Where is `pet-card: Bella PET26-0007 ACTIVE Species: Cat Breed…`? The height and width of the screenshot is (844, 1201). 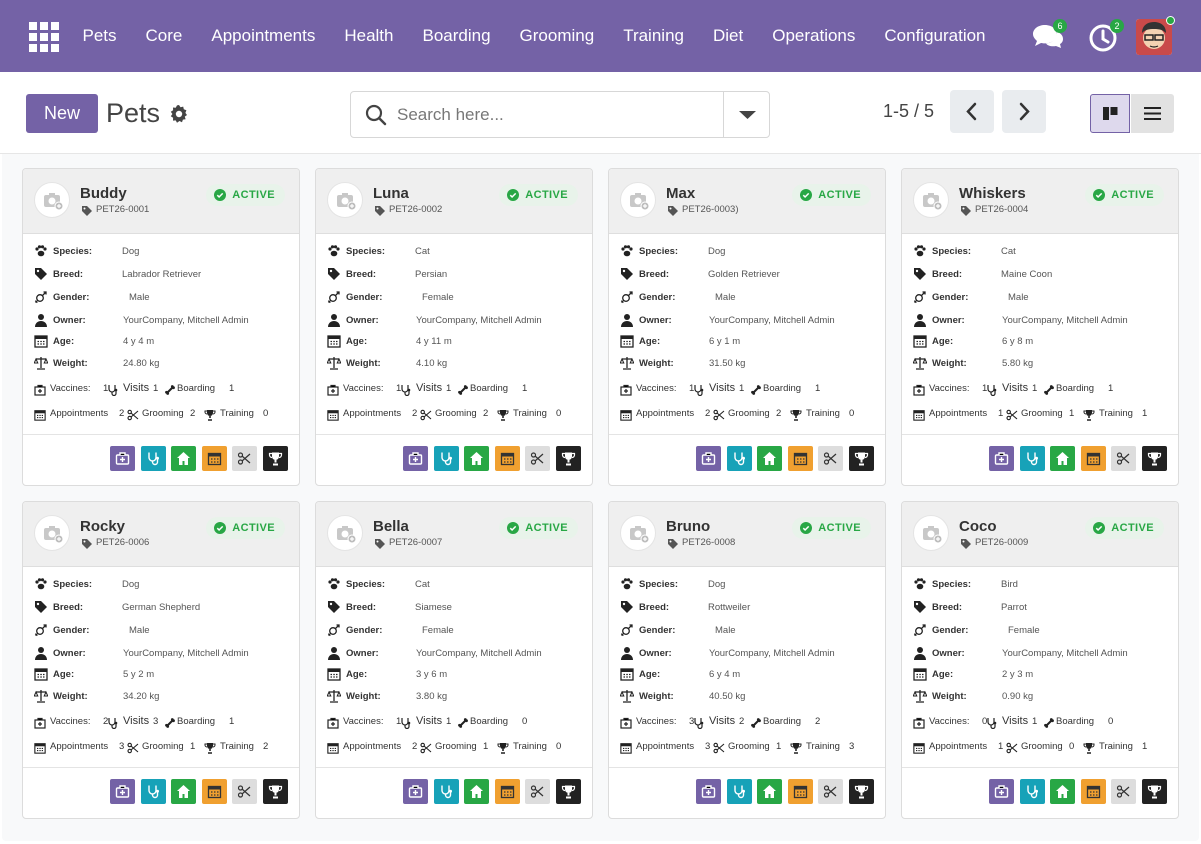
pet-card: Bella PET26-0007 ACTIVE Species: Cat Breed… is located at coordinates (454, 660).